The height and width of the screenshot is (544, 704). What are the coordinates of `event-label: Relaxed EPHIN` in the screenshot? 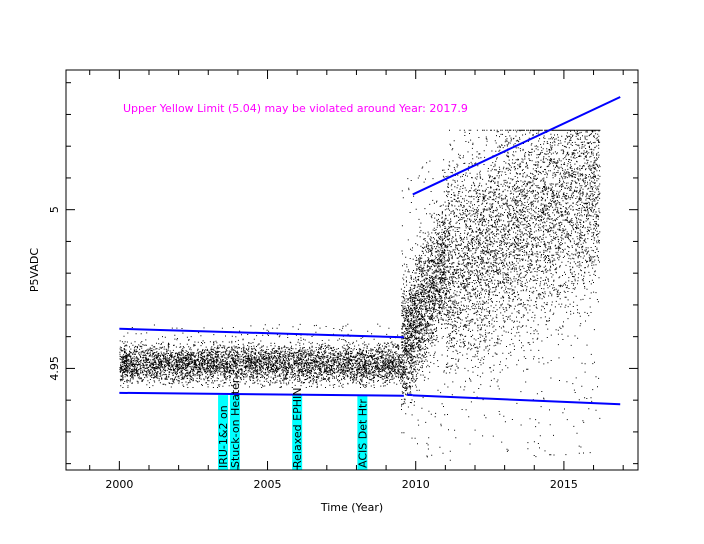 It's located at (297, 428).